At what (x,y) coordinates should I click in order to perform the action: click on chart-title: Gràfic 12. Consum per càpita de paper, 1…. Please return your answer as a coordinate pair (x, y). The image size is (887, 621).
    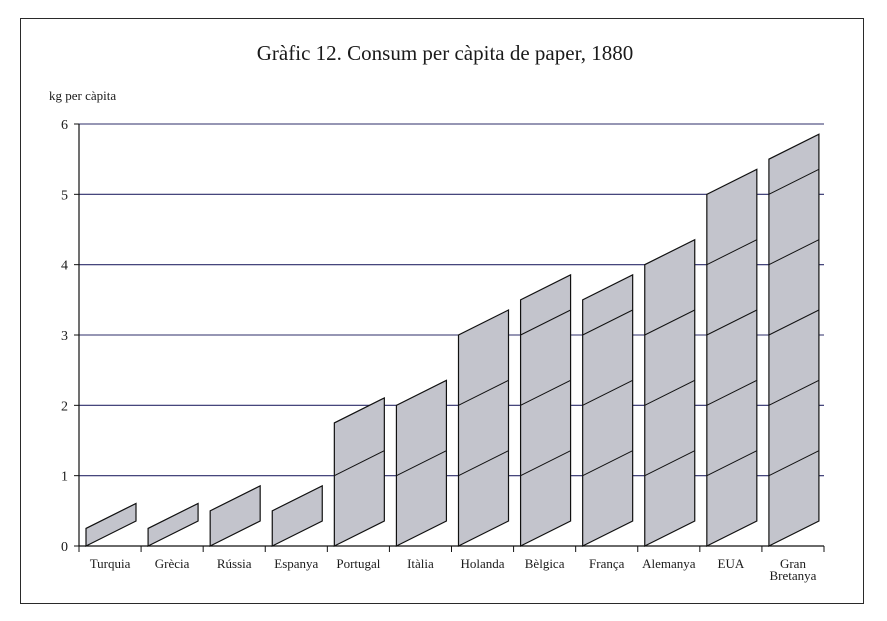
    Looking at the image, I should click on (445, 53).